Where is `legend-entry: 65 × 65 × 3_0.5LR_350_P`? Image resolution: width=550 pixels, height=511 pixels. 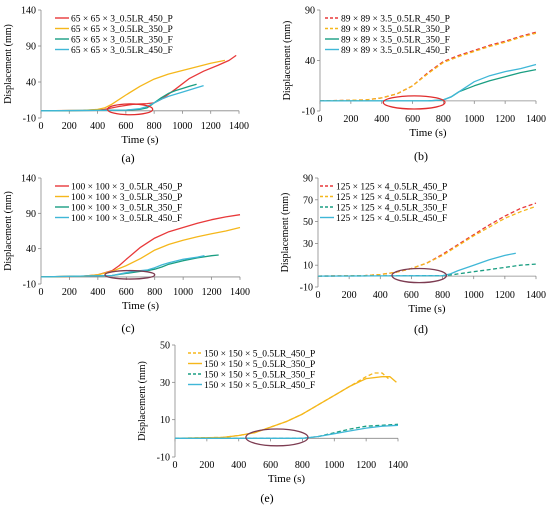
legend-entry: 65 × 65 × 3_0.5LR_350_P is located at coordinates (122, 30).